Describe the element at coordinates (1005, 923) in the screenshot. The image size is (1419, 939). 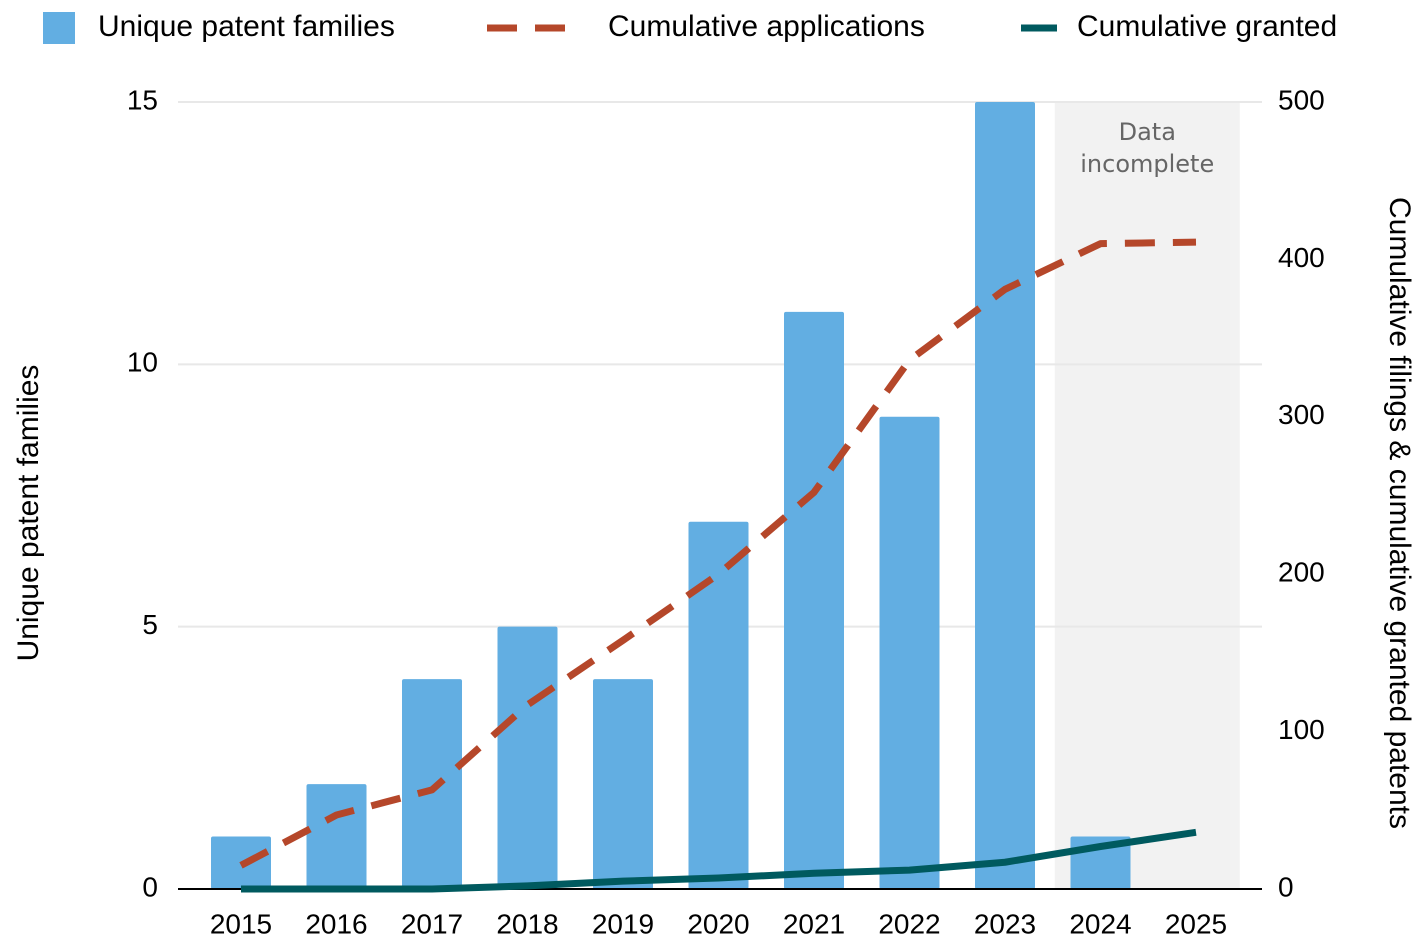
I see `x-tick-label: 2023` at that location.